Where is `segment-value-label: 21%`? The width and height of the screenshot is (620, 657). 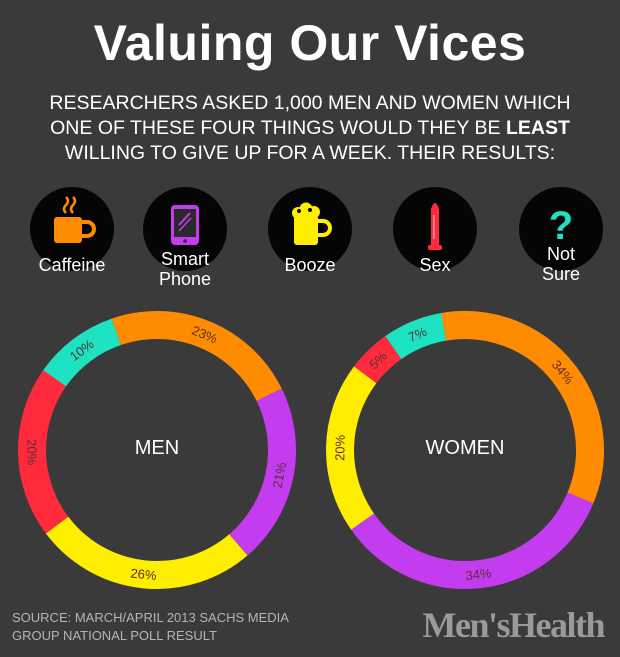 segment-value-label: 21% is located at coordinates (279, 474).